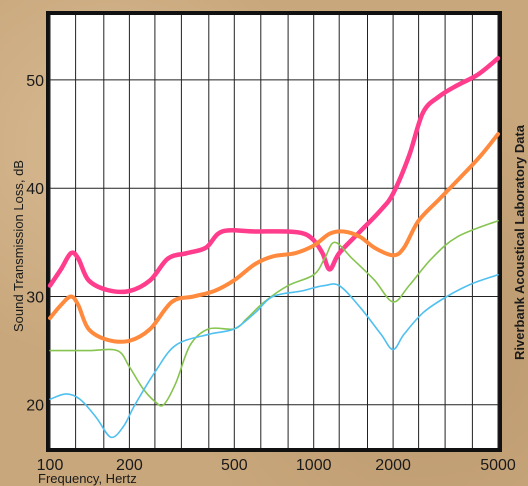  I want to click on y-tick-labels: 20 30 40 50, so click(35, 244).